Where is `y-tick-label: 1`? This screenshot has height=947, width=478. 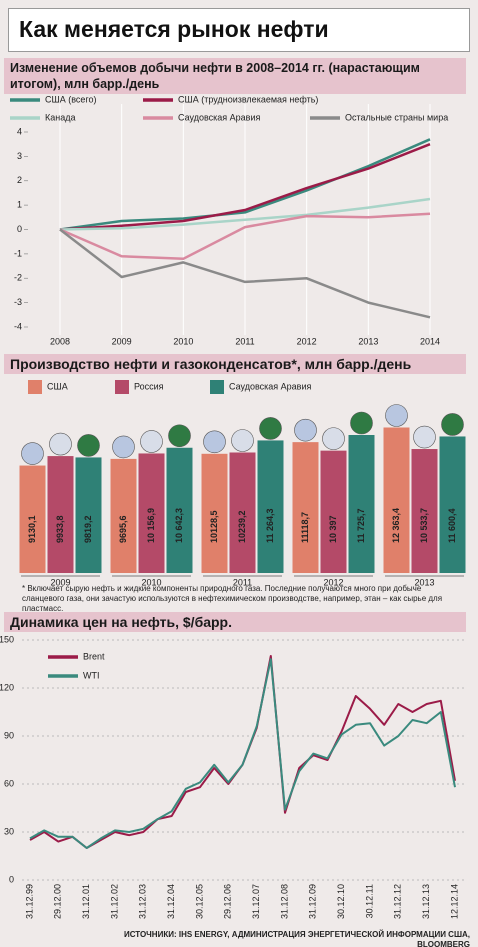
y-tick-label: 1 is located at coordinates (19, 205).